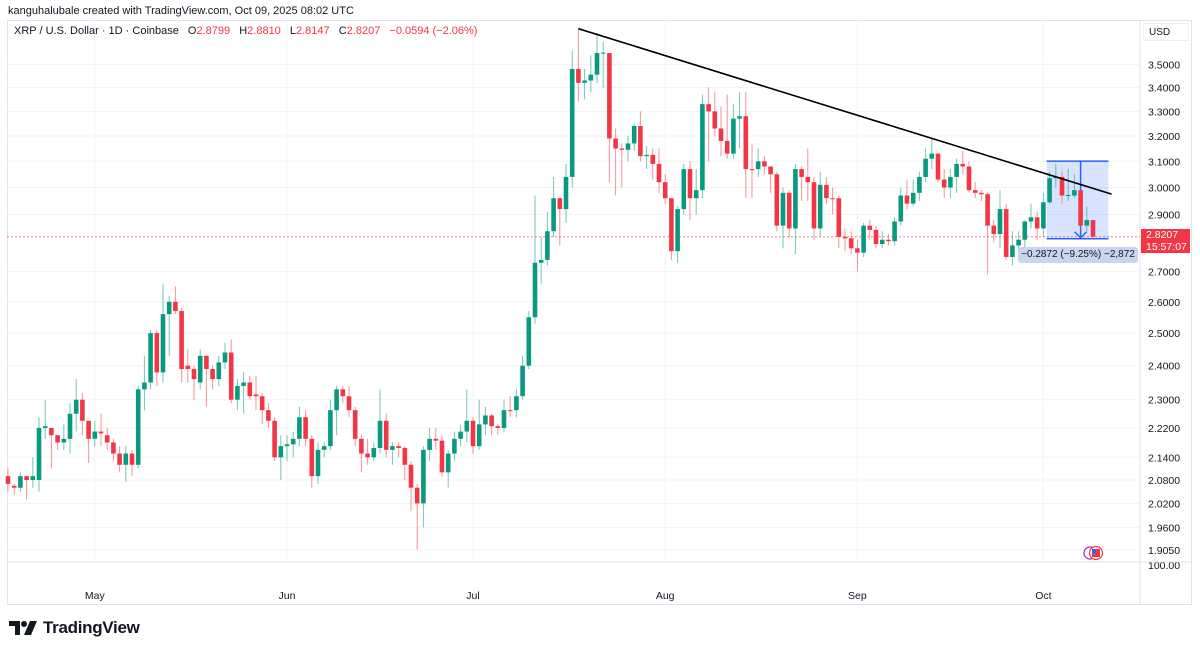 The image size is (1200, 649). Describe the element at coordinates (1093, 553) in the screenshot. I see `us-flag-economic-event-icon` at that location.